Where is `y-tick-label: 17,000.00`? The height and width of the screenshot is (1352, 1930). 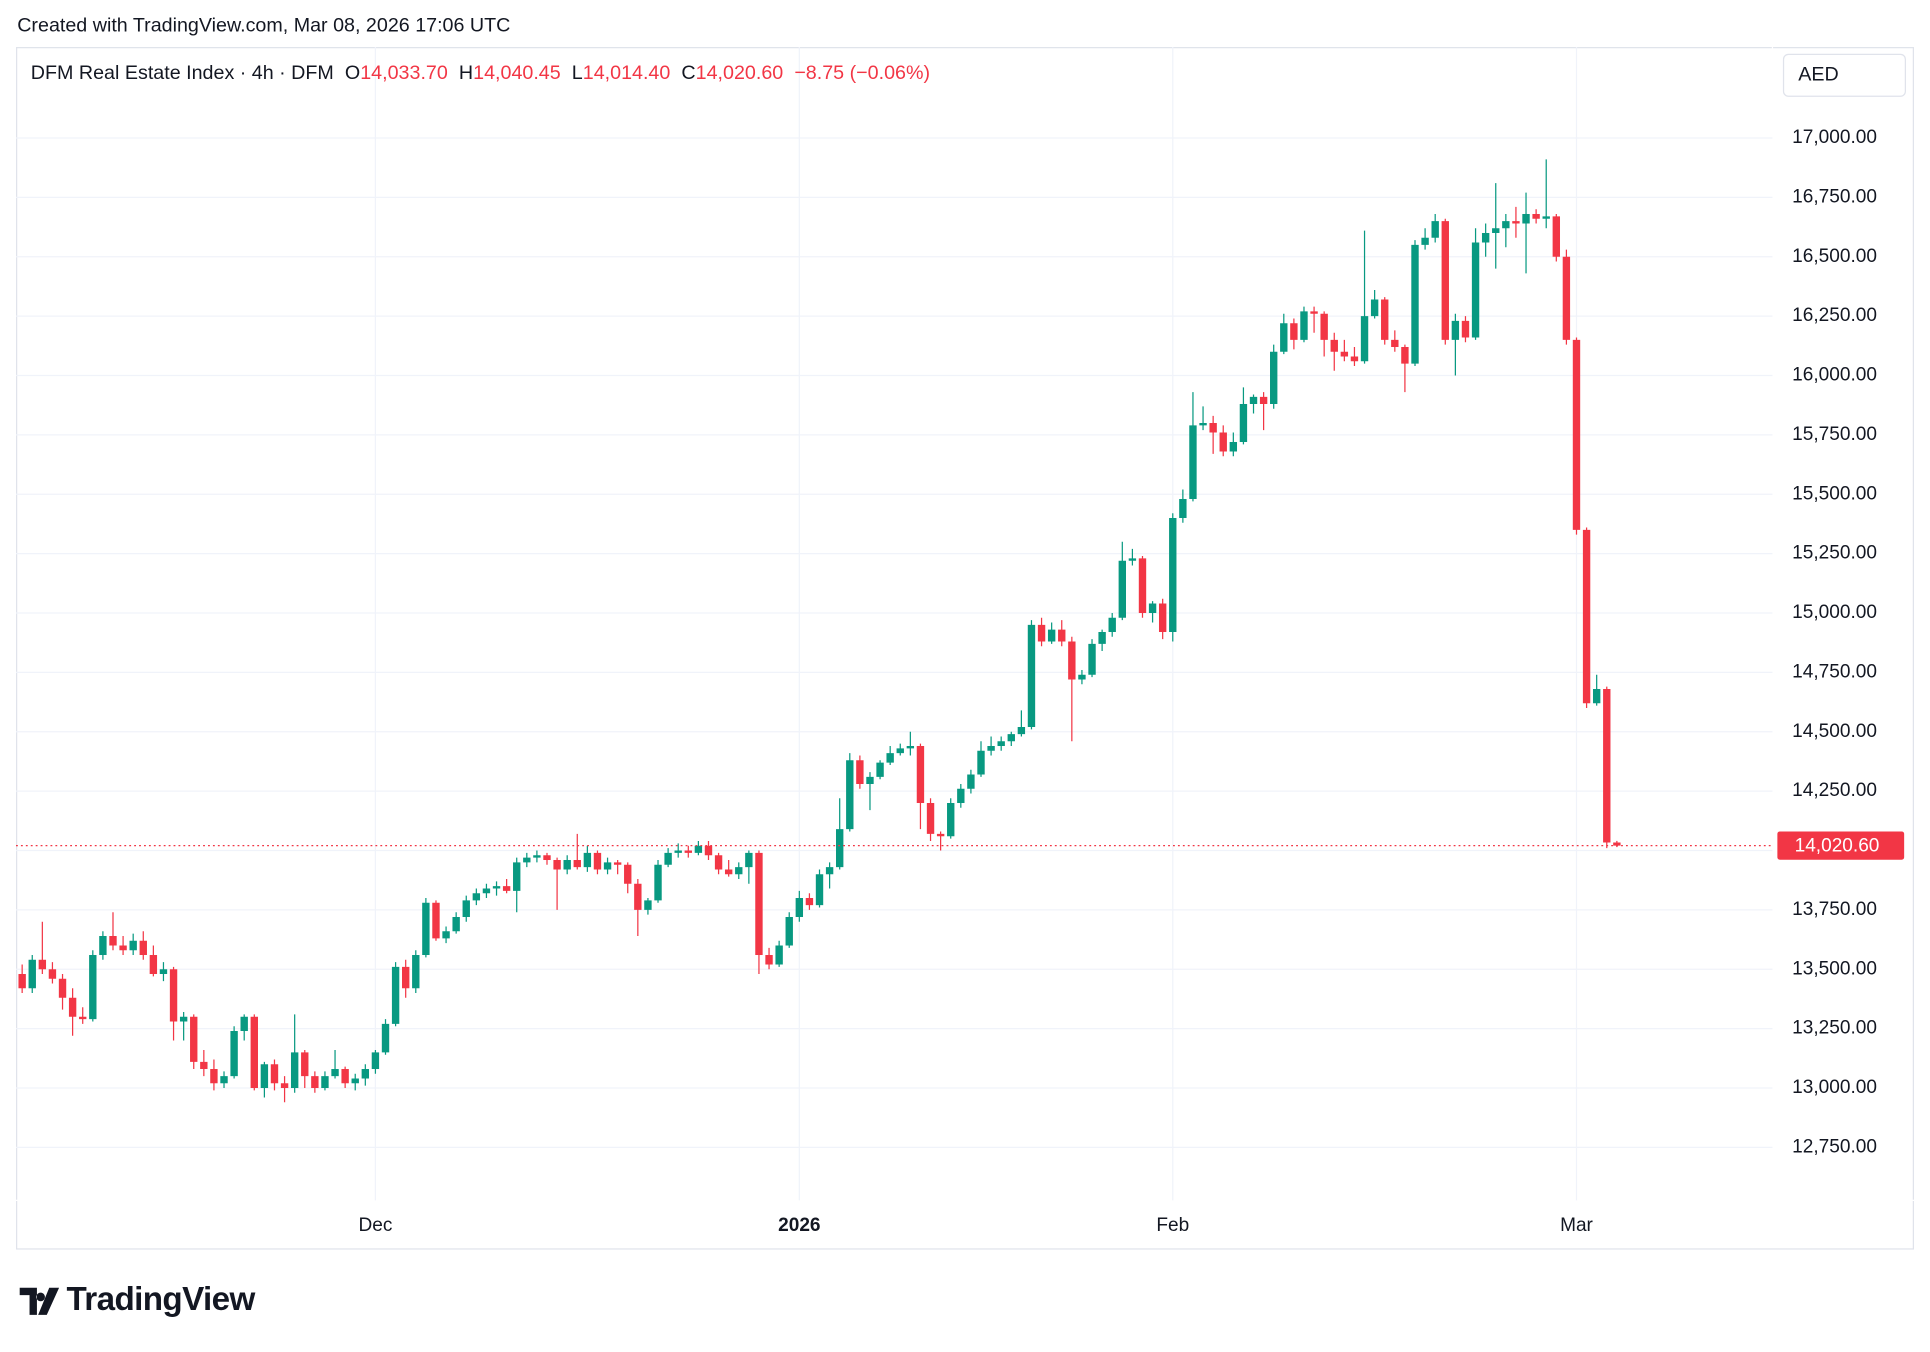 y-tick-label: 17,000.00 is located at coordinates (1834, 137).